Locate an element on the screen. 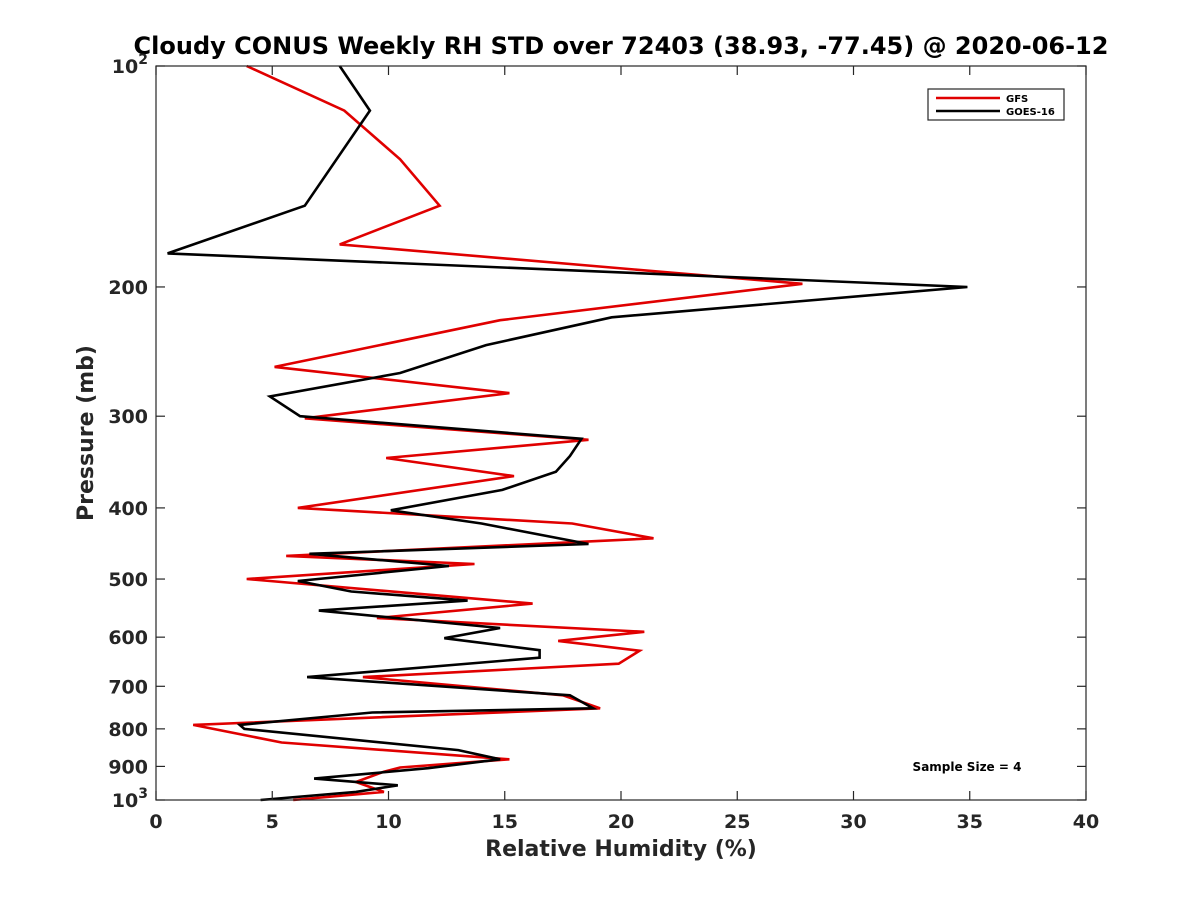  x-tick-label: 10 is located at coordinates (388, 822).